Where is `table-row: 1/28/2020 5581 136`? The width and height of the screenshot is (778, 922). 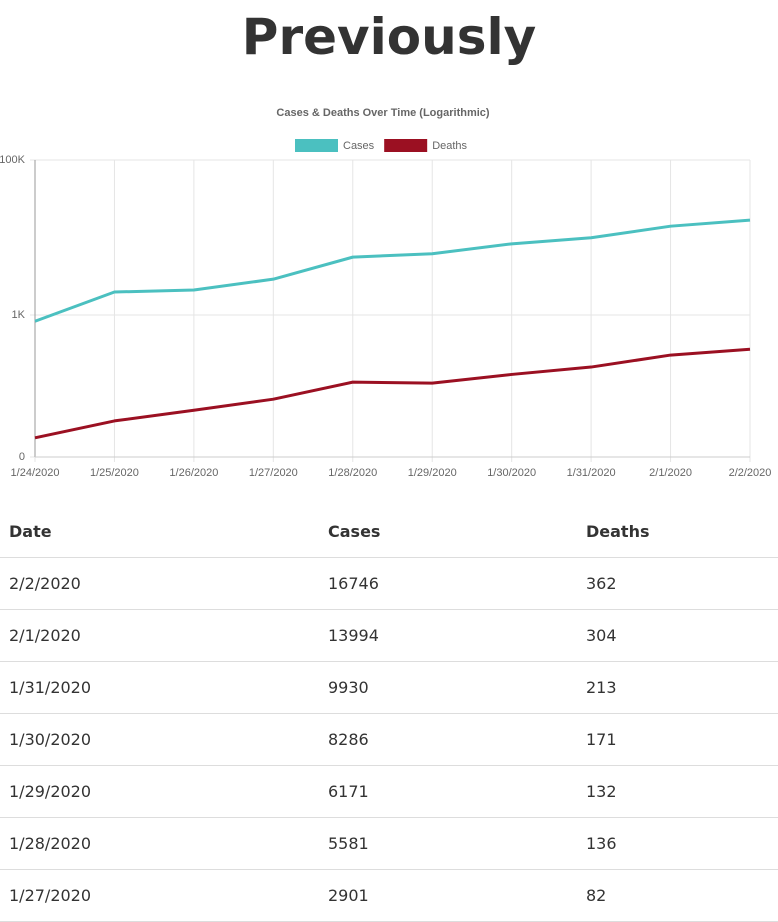 table-row: 1/28/2020 5581 136 is located at coordinates (389, 843).